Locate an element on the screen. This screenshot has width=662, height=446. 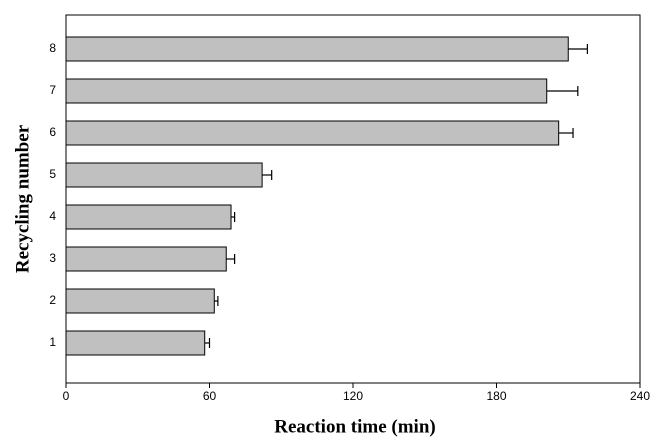
y-tick-label: 2 is located at coordinates (52, 300).